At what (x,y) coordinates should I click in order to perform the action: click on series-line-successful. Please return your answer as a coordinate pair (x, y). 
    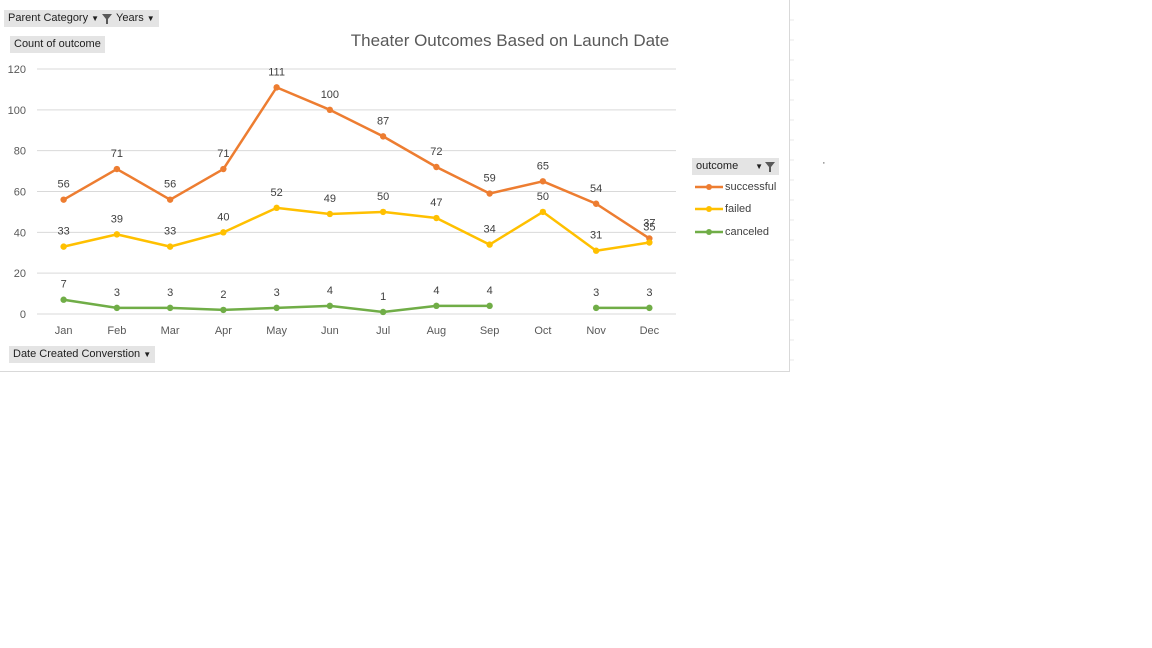
    Looking at the image, I should click on (357, 163).